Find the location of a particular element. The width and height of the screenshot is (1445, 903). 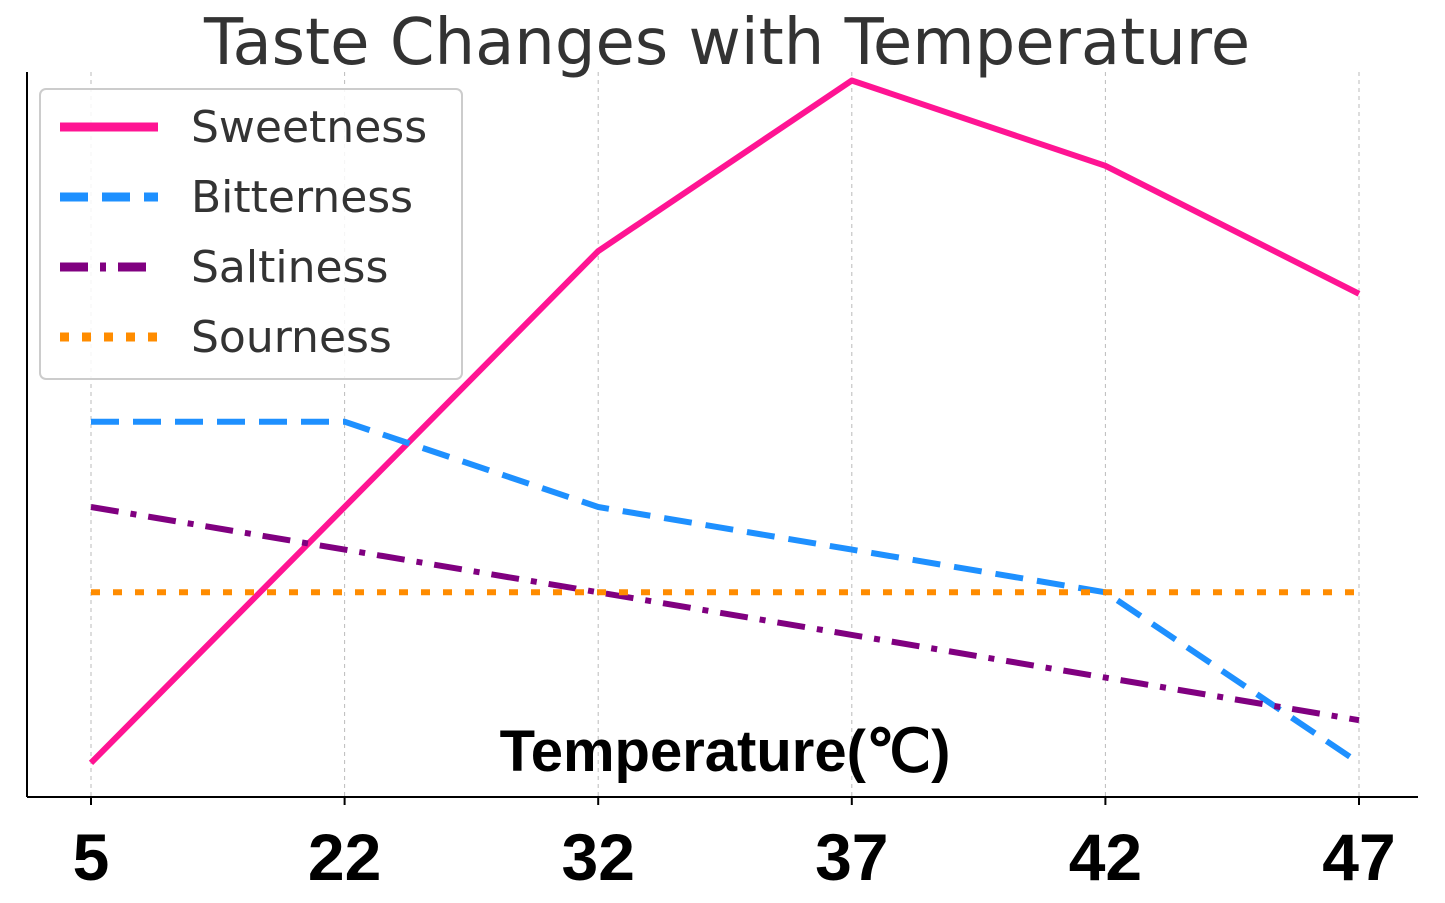

legend: Sweetness Bitterness Saltiness Sourness is located at coordinates (251, 234).